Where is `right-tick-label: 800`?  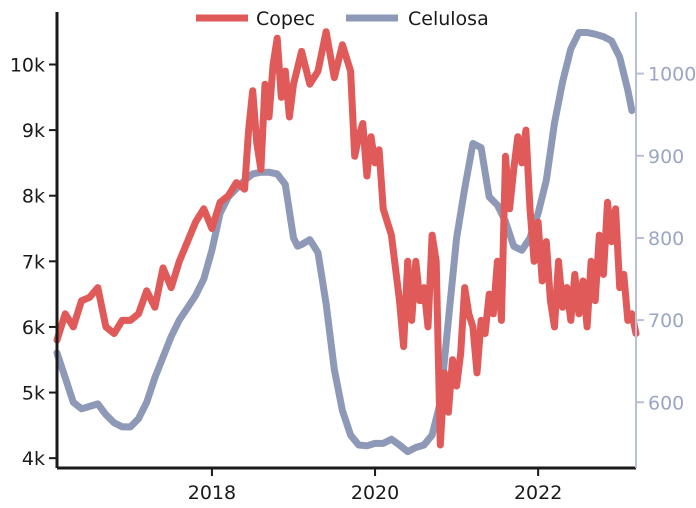 right-tick-label: 800 is located at coordinates (666, 239).